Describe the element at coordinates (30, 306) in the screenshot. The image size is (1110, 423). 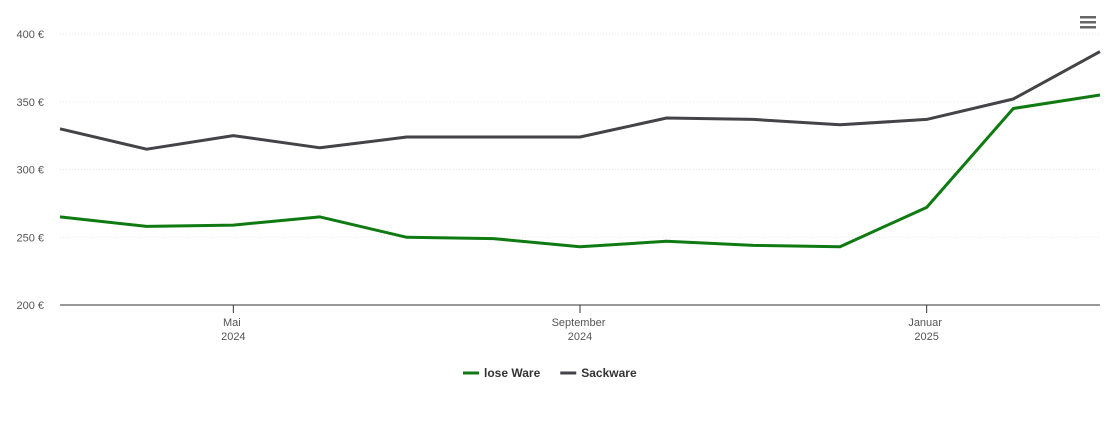
I see `y-tick-label: 200 €` at that location.